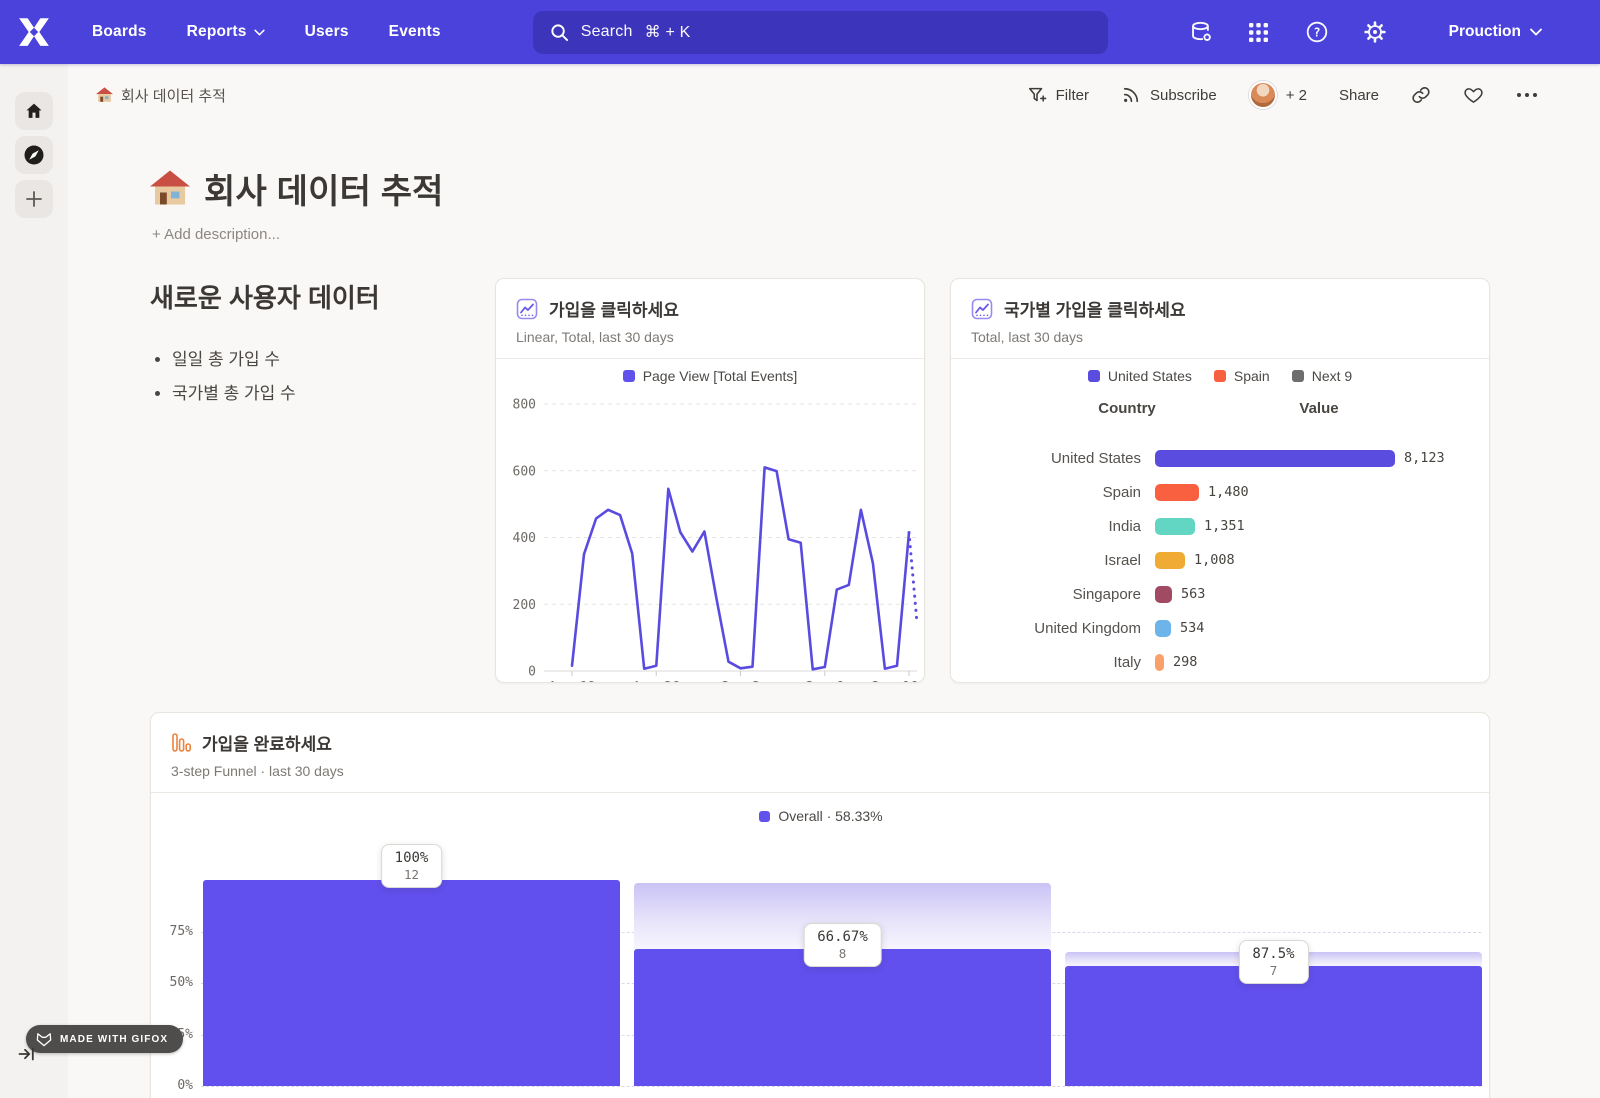 Image resolution: width=1600 pixels, height=1098 pixels. Describe the element at coordinates (559, 32) in the screenshot. I see `search-icon` at that location.